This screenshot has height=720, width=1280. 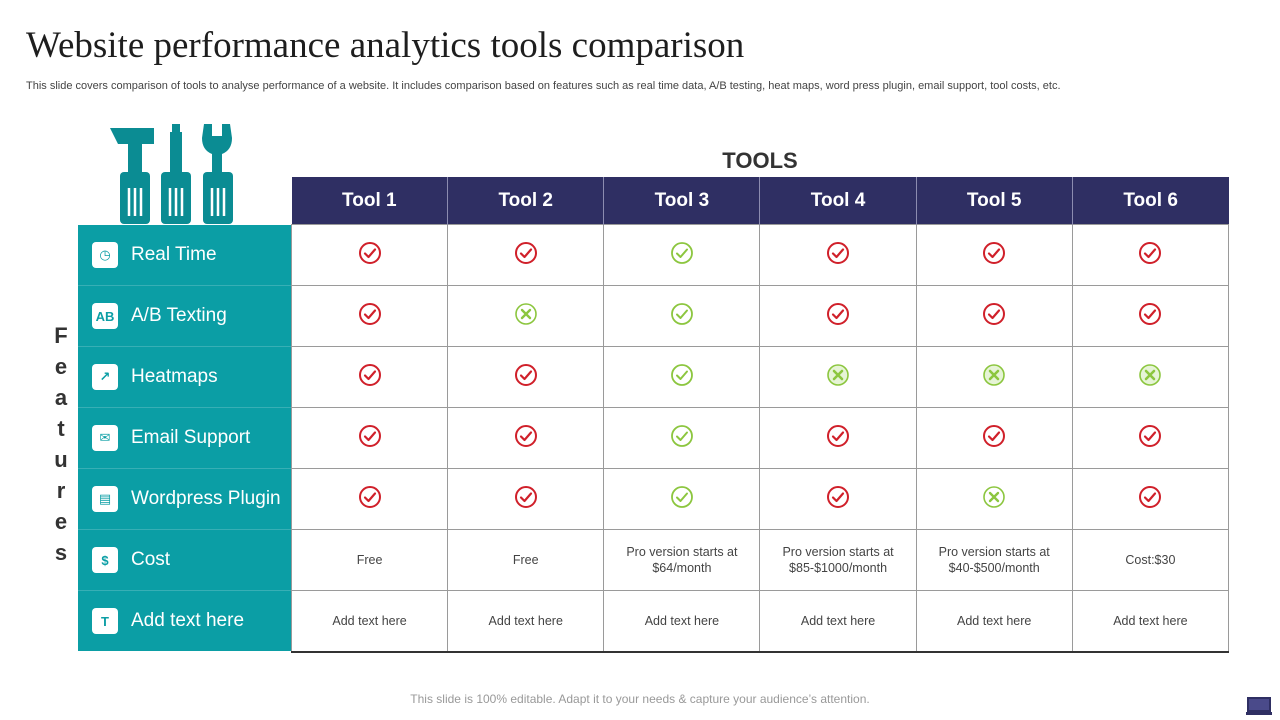 I want to click on tool-header-2: Tool 2, so click(x=526, y=201).